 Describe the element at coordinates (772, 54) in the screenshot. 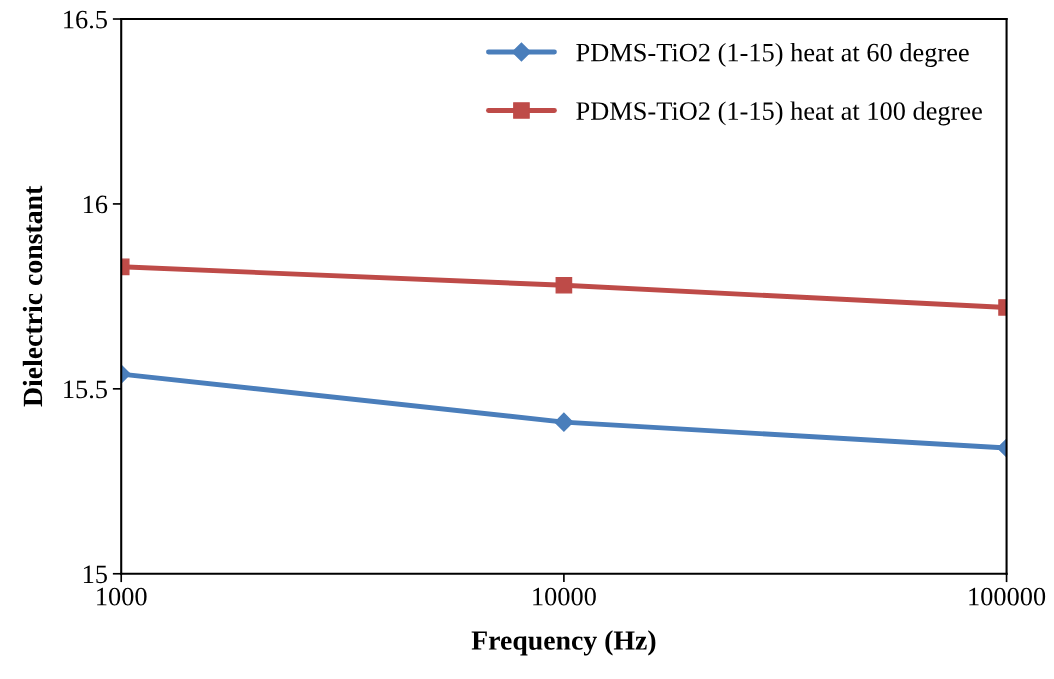

I see `legend-label: PDMS-TiO2 (1-15) heat at 60 degree` at that location.